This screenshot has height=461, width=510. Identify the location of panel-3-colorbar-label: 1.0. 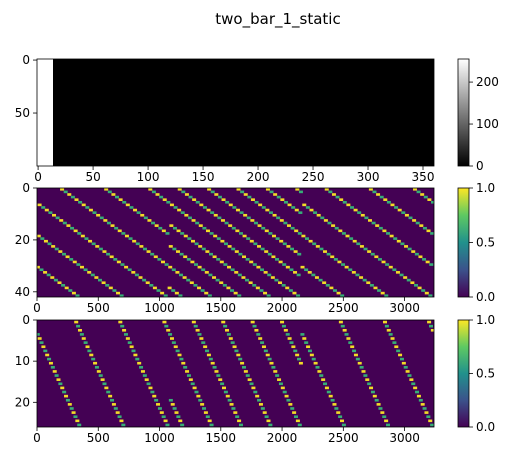
(485, 320).